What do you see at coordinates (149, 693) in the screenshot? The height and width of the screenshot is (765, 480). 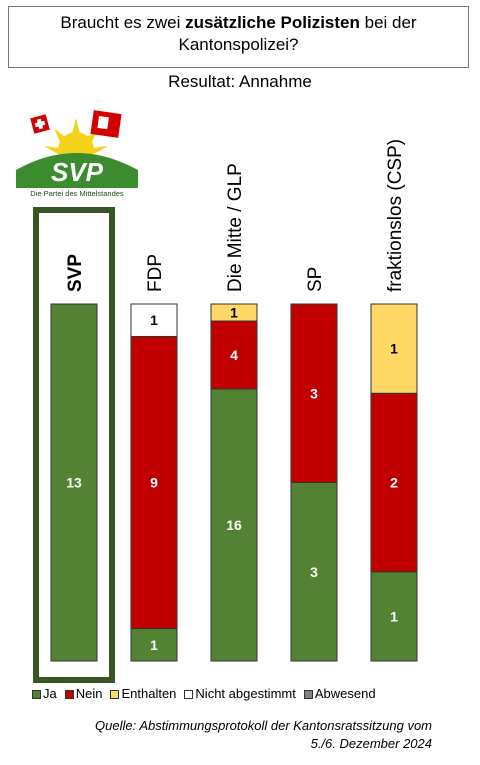 I see `legend-label-enthalten: Enthalten` at bounding box center [149, 693].